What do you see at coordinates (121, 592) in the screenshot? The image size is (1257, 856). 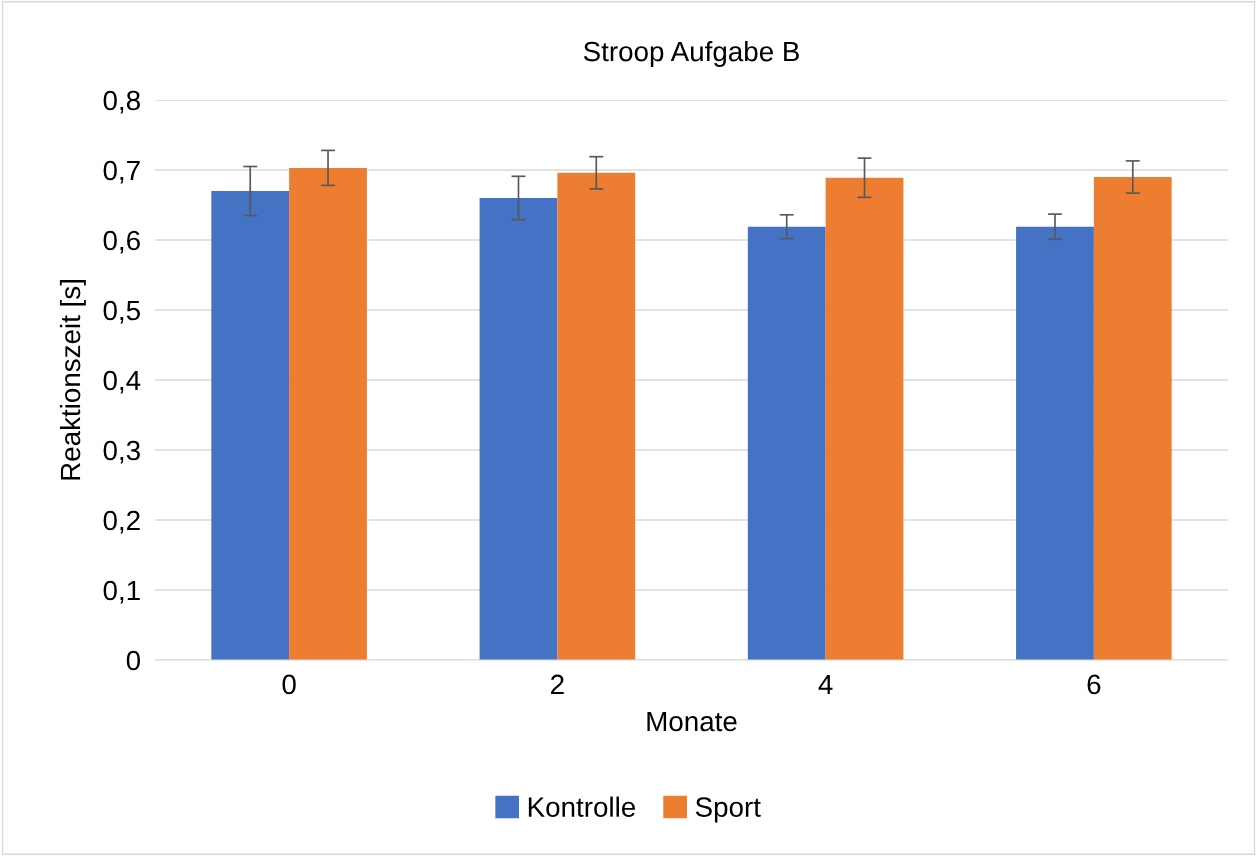 I see `y-tick-label: 0,1` at bounding box center [121, 592].